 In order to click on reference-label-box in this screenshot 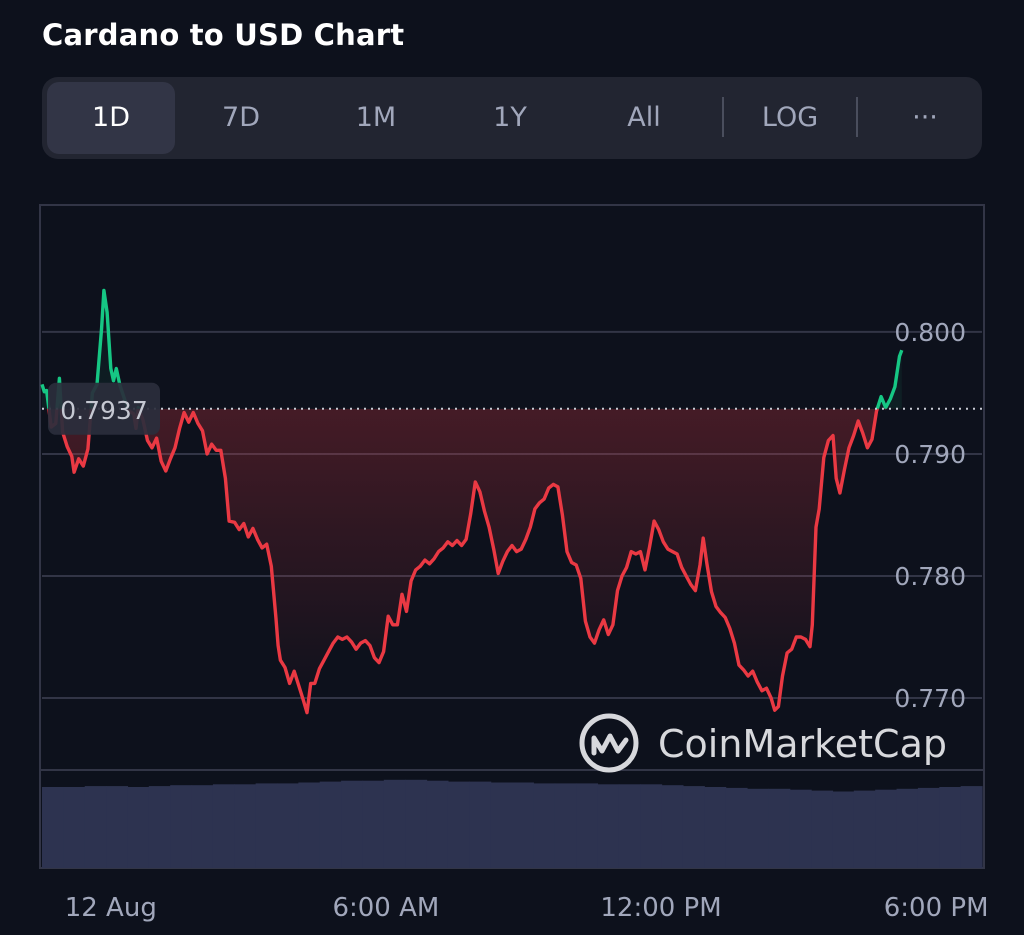, I will do `click(104, 408)`.